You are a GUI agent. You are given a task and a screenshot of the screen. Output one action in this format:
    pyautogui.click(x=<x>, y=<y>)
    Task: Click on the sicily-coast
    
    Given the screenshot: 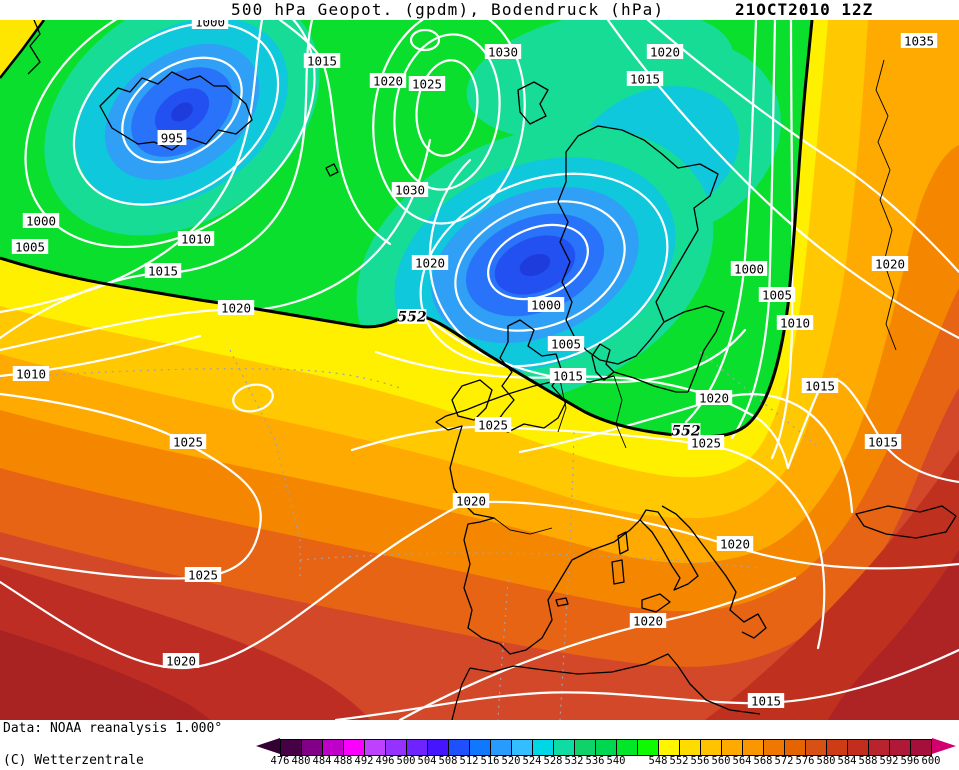 What is the action you would take?
    pyautogui.click(x=656, y=603)
    